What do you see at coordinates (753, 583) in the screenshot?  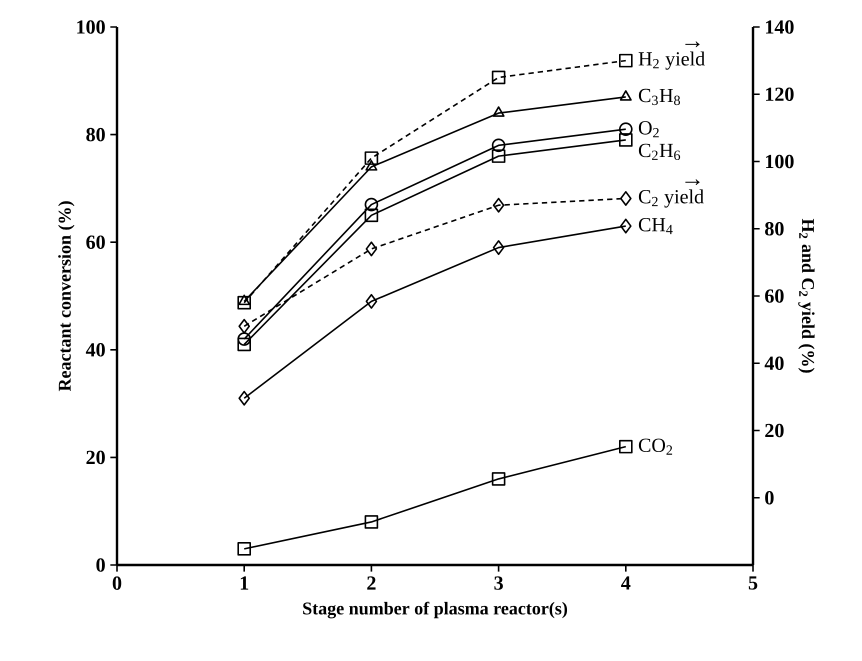 I see `x-tick-label: 5` at bounding box center [753, 583].